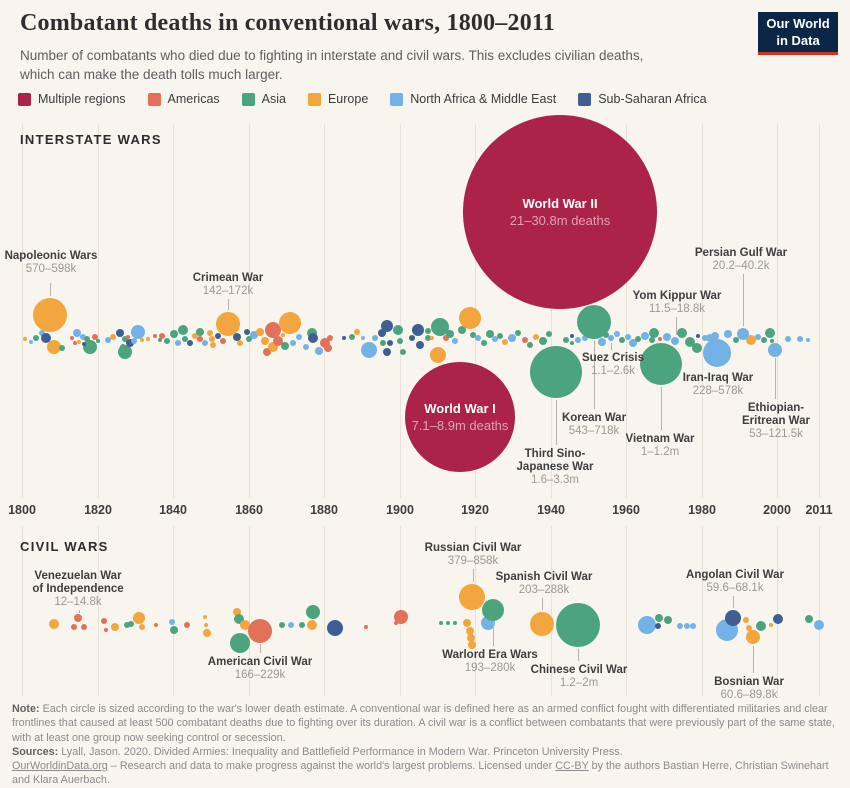  What do you see at coordinates (613, 365) in the screenshot?
I see `war-label: Suez Crisis 1.1–2.6k` at bounding box center [613, 365].